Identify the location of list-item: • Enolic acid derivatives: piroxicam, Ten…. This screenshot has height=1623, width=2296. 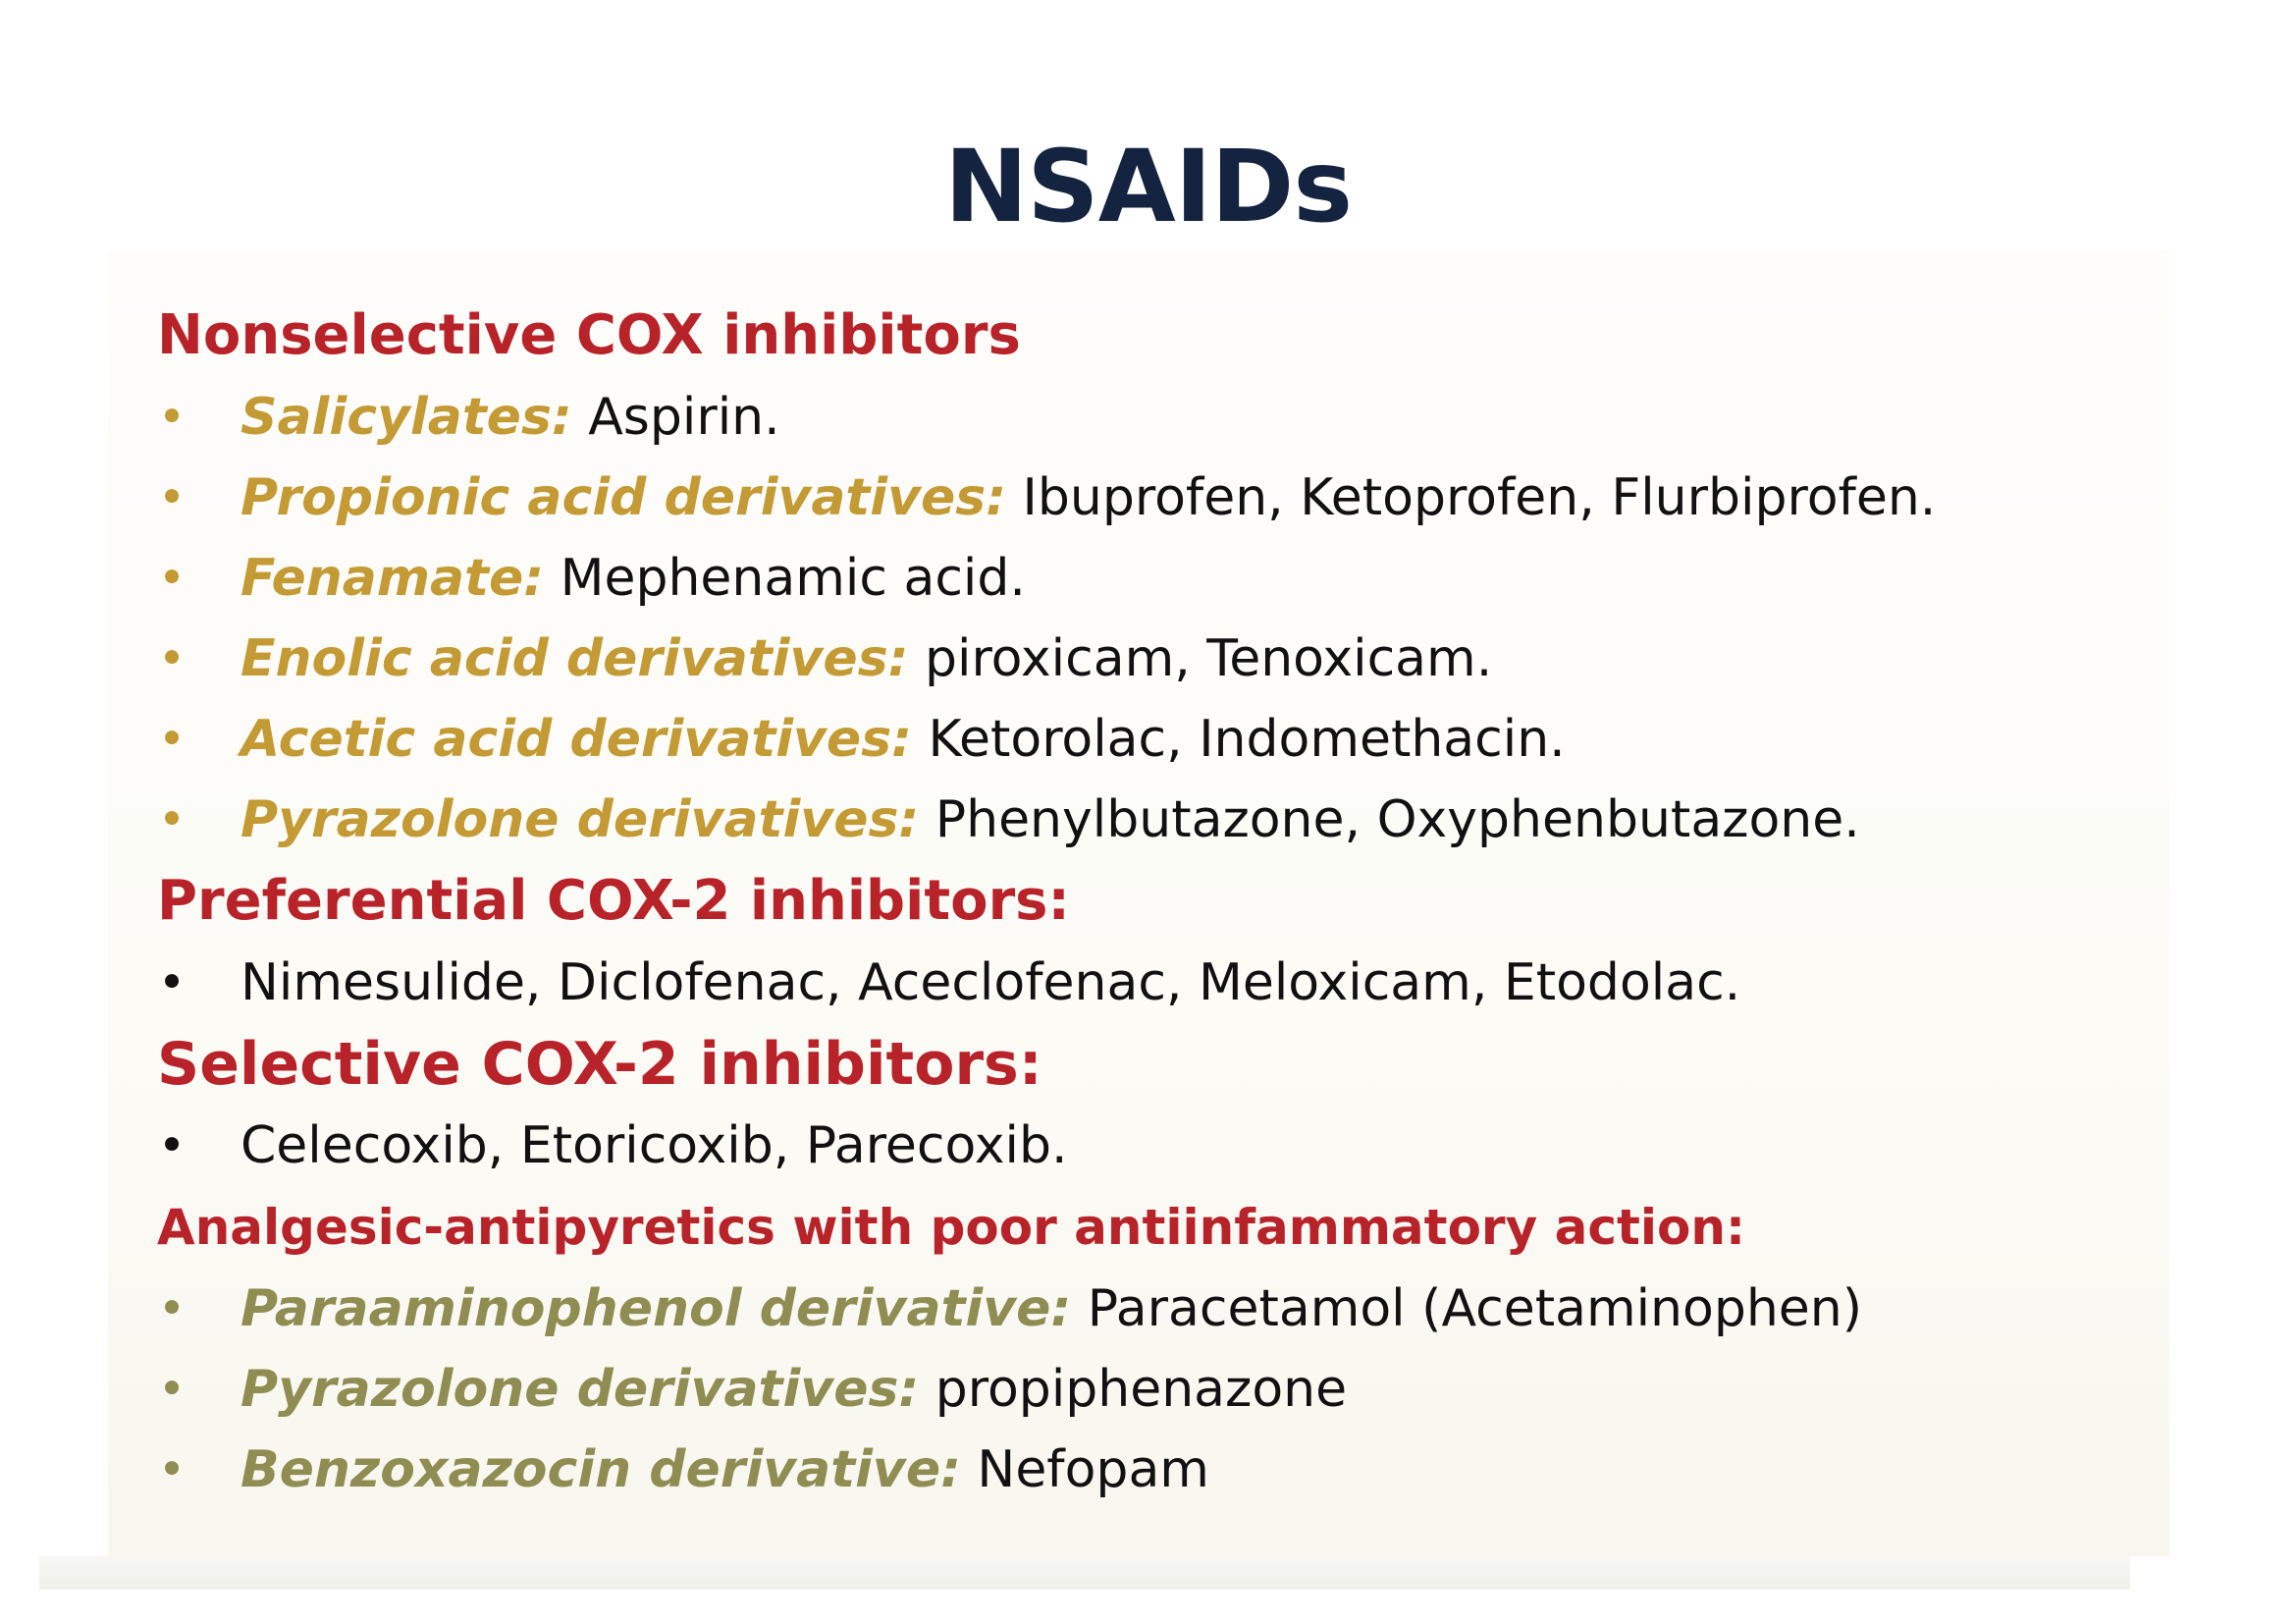
(1168, 659).